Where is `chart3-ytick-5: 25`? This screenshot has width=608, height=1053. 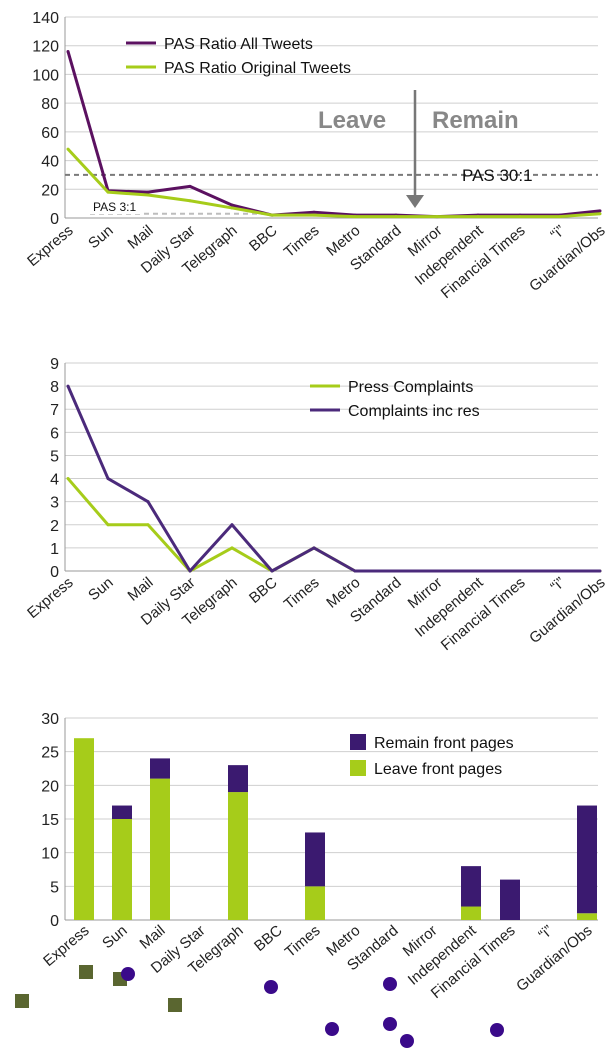
chart3-ytick-5: 25 is located at coordinates (50, 753).